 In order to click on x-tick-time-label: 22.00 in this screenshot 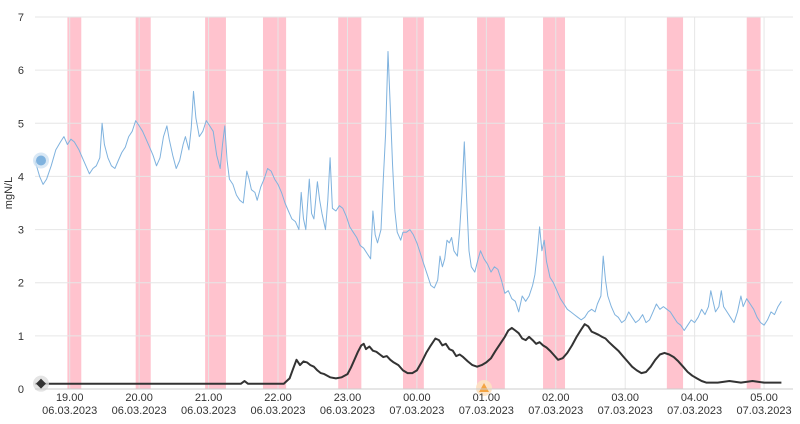, I will do `click(278, 398)`.